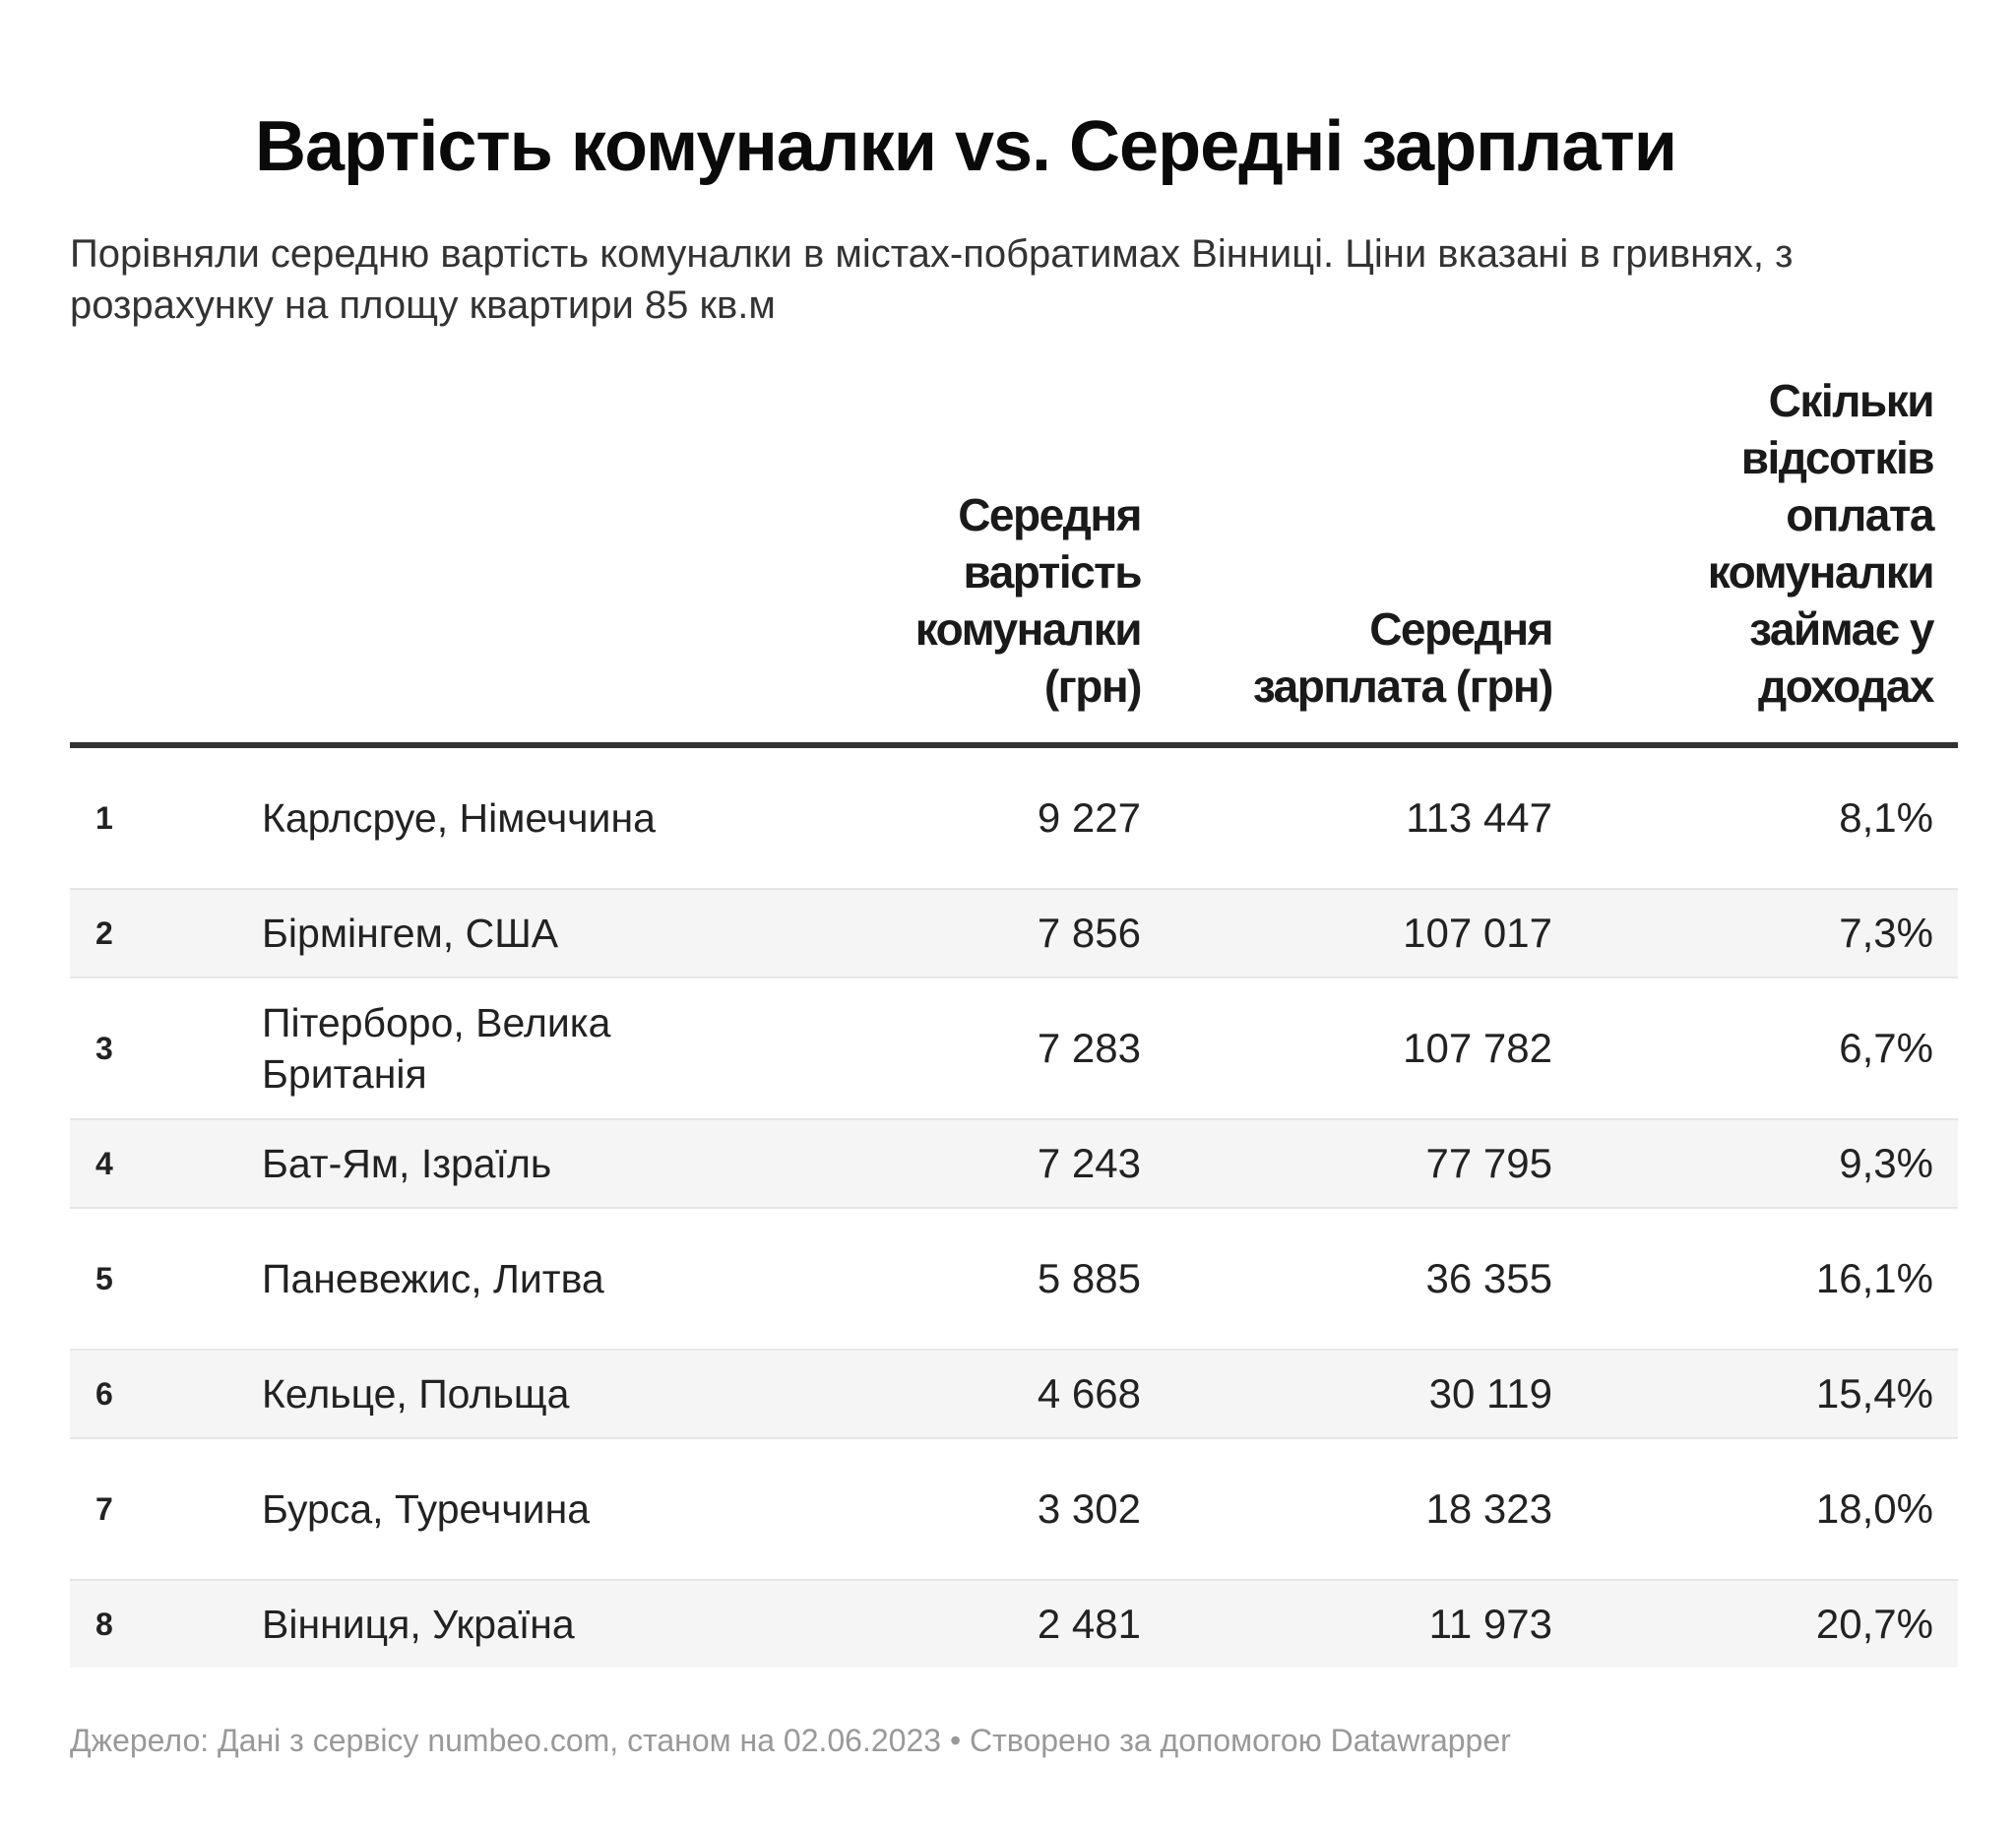 This screenshot has height=1828, width=2016. What do you see at coordinates (1477, 1048) in the screenshot?
I see `row-salary: 107 782` at bounding box center [1477, 1048].